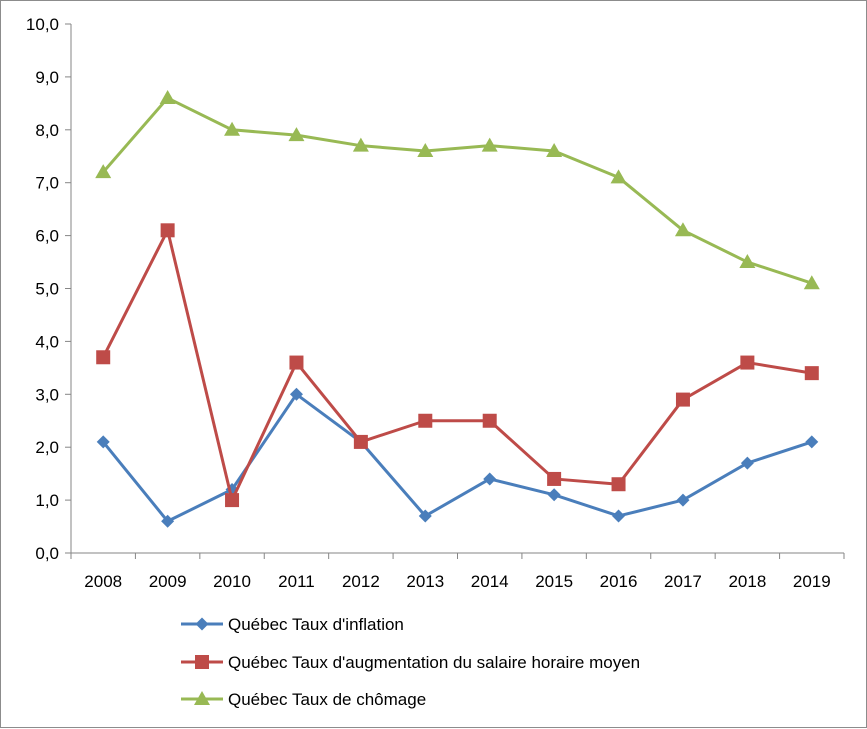 This screenshot has width=867, height=729. What do you see at coordinates (296, 581) in the screenshot?
I see `x-tick-label: 2011` at bounding box center [296, 581].